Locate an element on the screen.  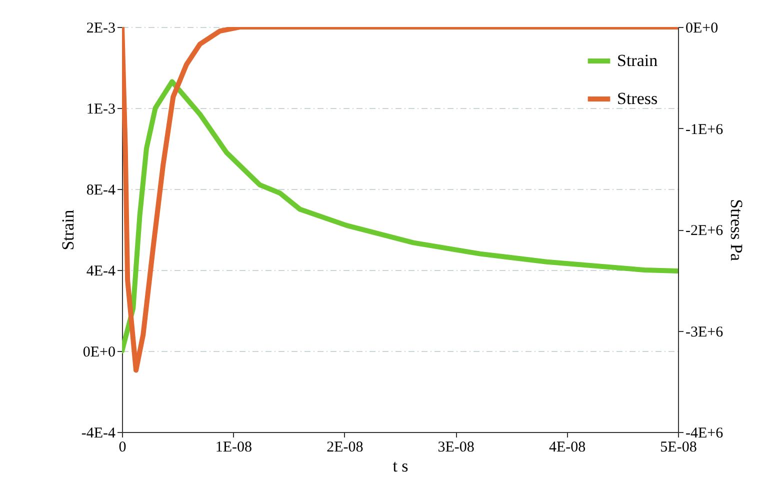
y2-tick-label: 0E+0 is located at coordinates (702, 28).